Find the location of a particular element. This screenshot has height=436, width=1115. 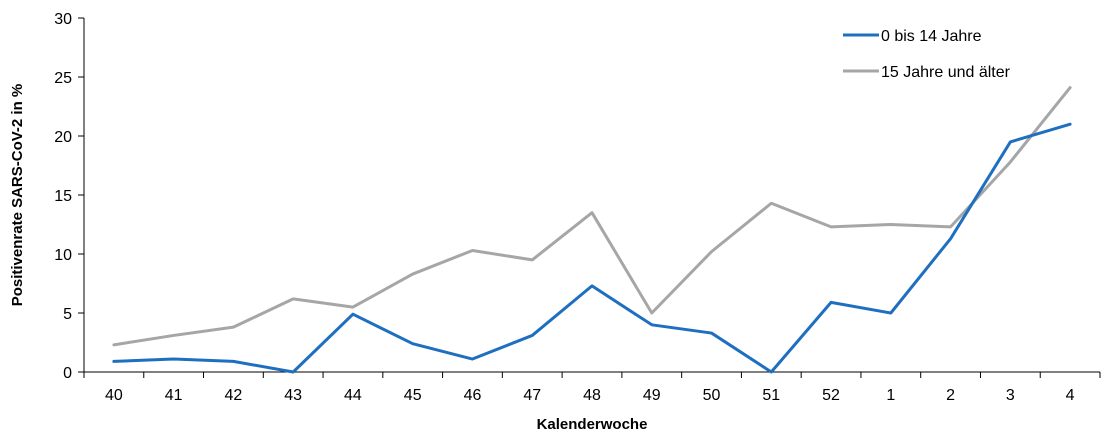

x-tick-label: 1 is located at coordinates (890, 395).